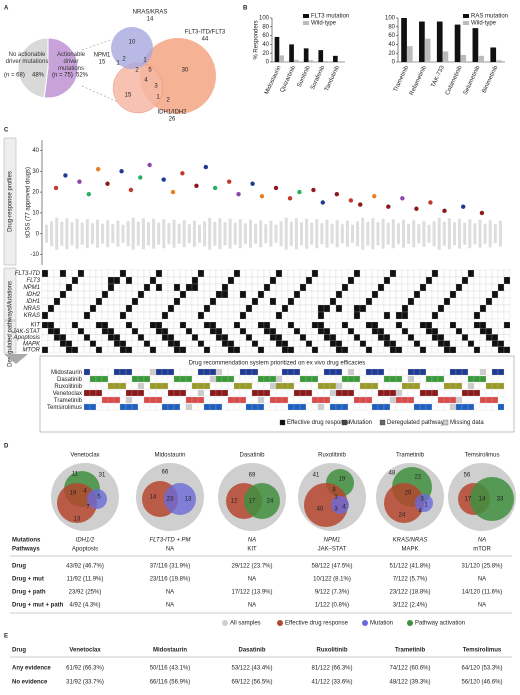 This screenshot has height=695, width=520. What do you see at coordinates (344, 422) in the screenshot?
I see `legend-swatch` at bounding box center [344, 422].